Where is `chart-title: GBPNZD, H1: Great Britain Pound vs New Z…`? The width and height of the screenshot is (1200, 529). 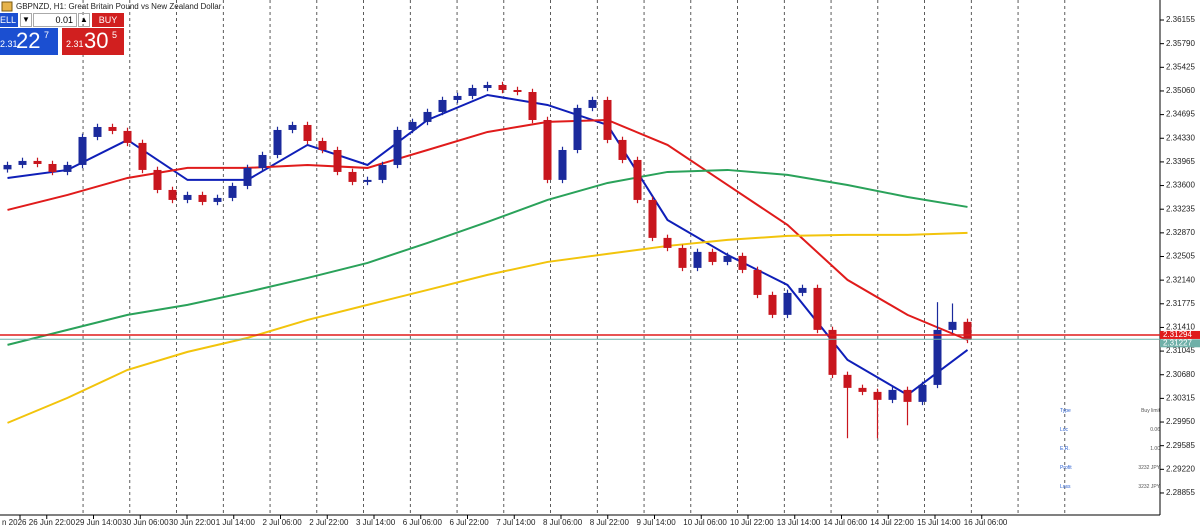 chart-title: GBPNZD, H1: Great Britain Pound vs New Z… is located at coordinates (119, 6).